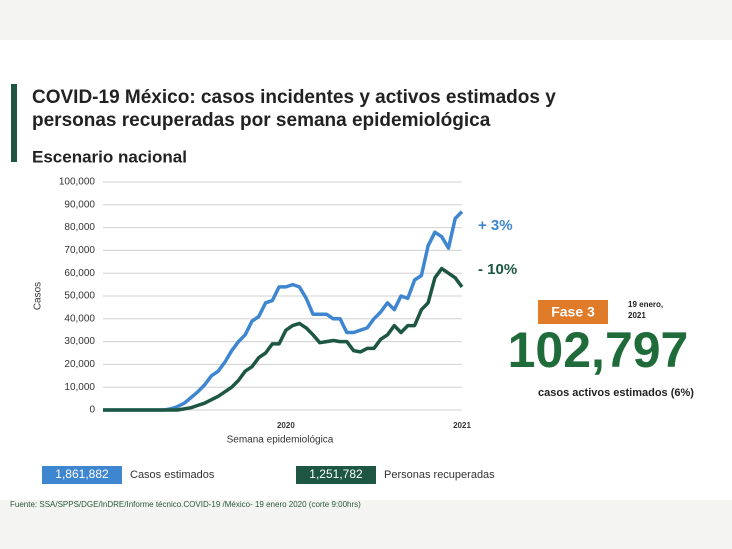  Describe the element at coordinates (645, 304) in the screenshot. I see `date: 19 enero,` at that location.